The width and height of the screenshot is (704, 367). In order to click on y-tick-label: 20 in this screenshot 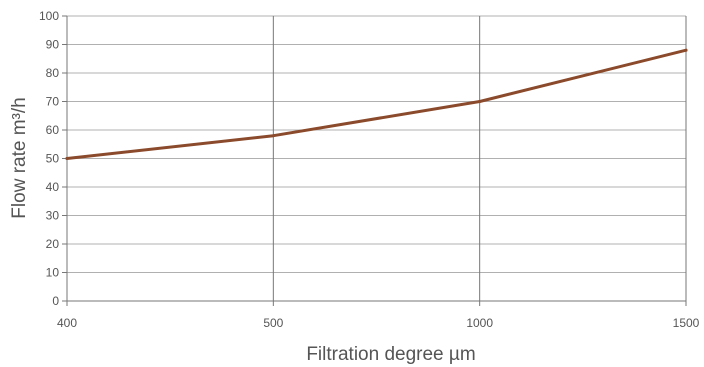, I will do `click(53, 244)`.